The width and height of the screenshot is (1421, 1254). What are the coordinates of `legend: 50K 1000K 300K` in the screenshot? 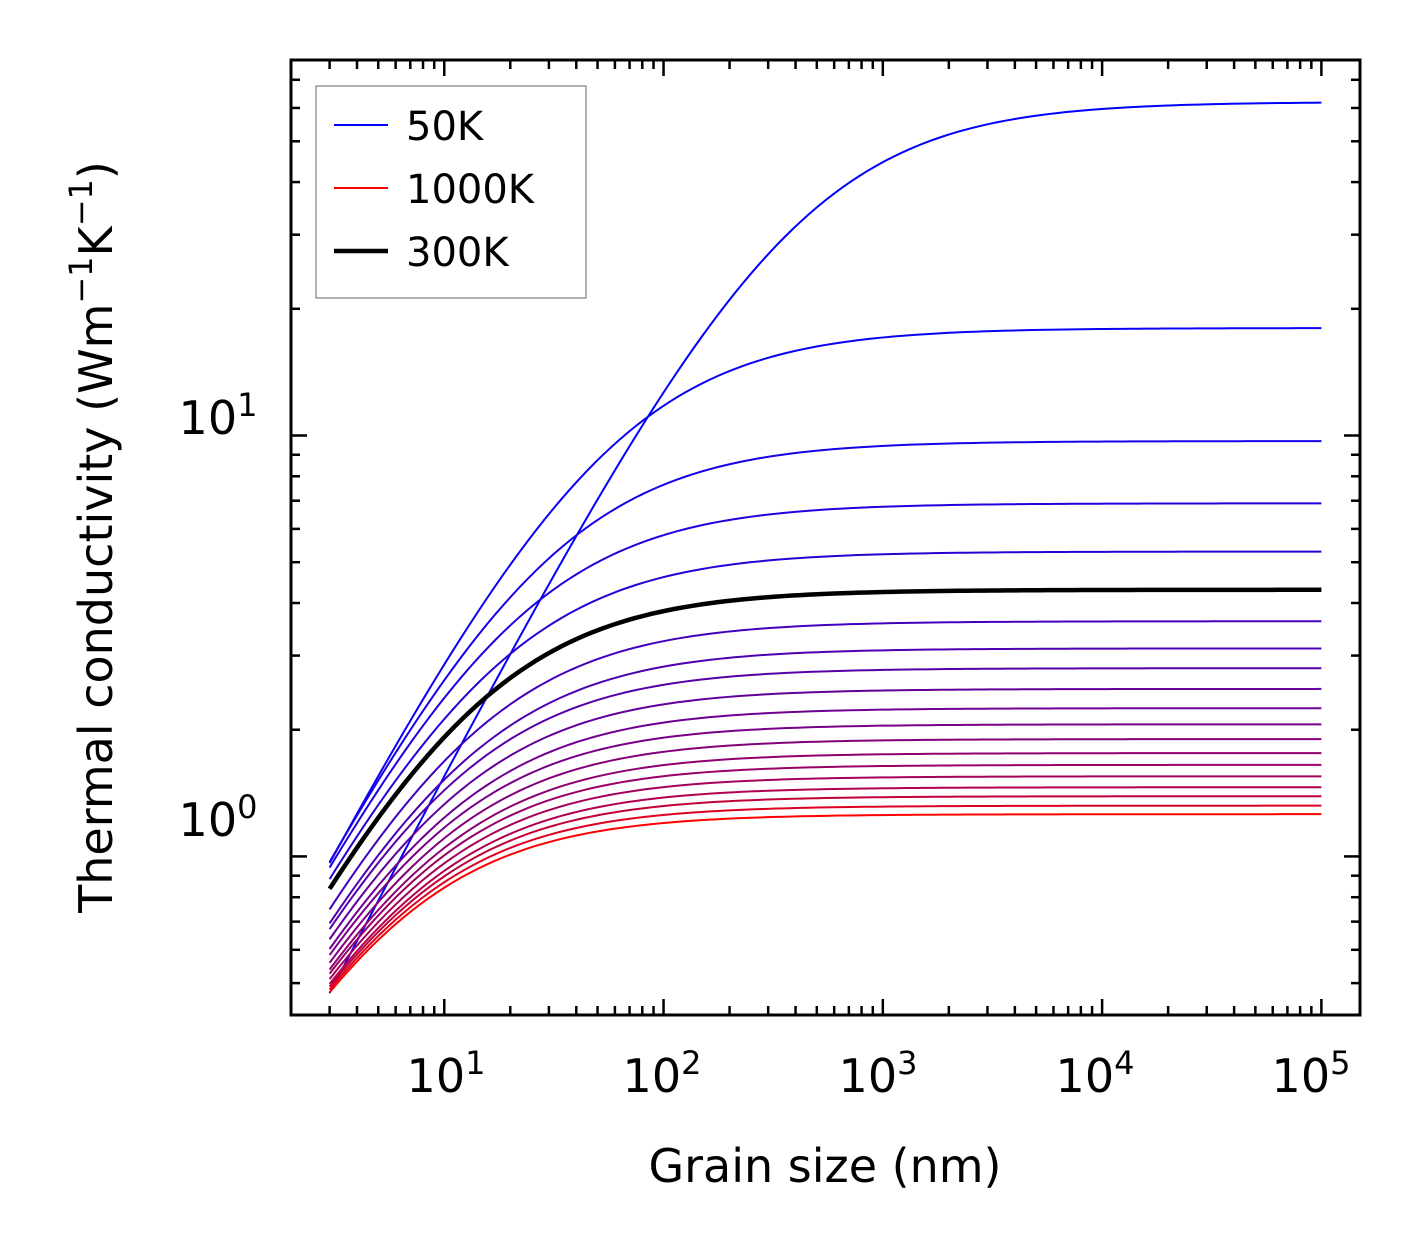 It's located at (451, 192).